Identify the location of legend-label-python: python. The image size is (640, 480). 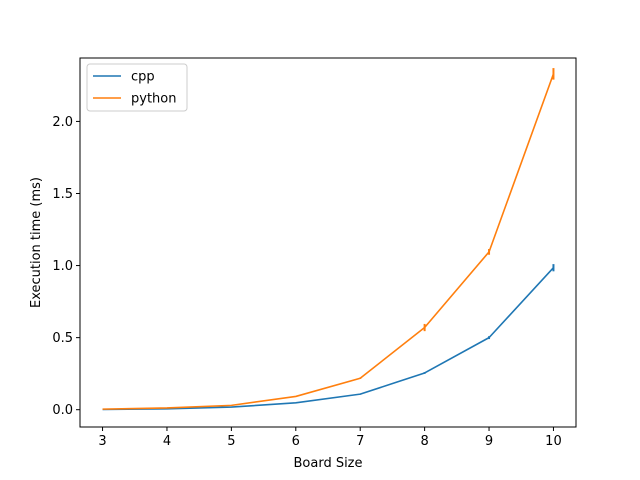
(153, 99).